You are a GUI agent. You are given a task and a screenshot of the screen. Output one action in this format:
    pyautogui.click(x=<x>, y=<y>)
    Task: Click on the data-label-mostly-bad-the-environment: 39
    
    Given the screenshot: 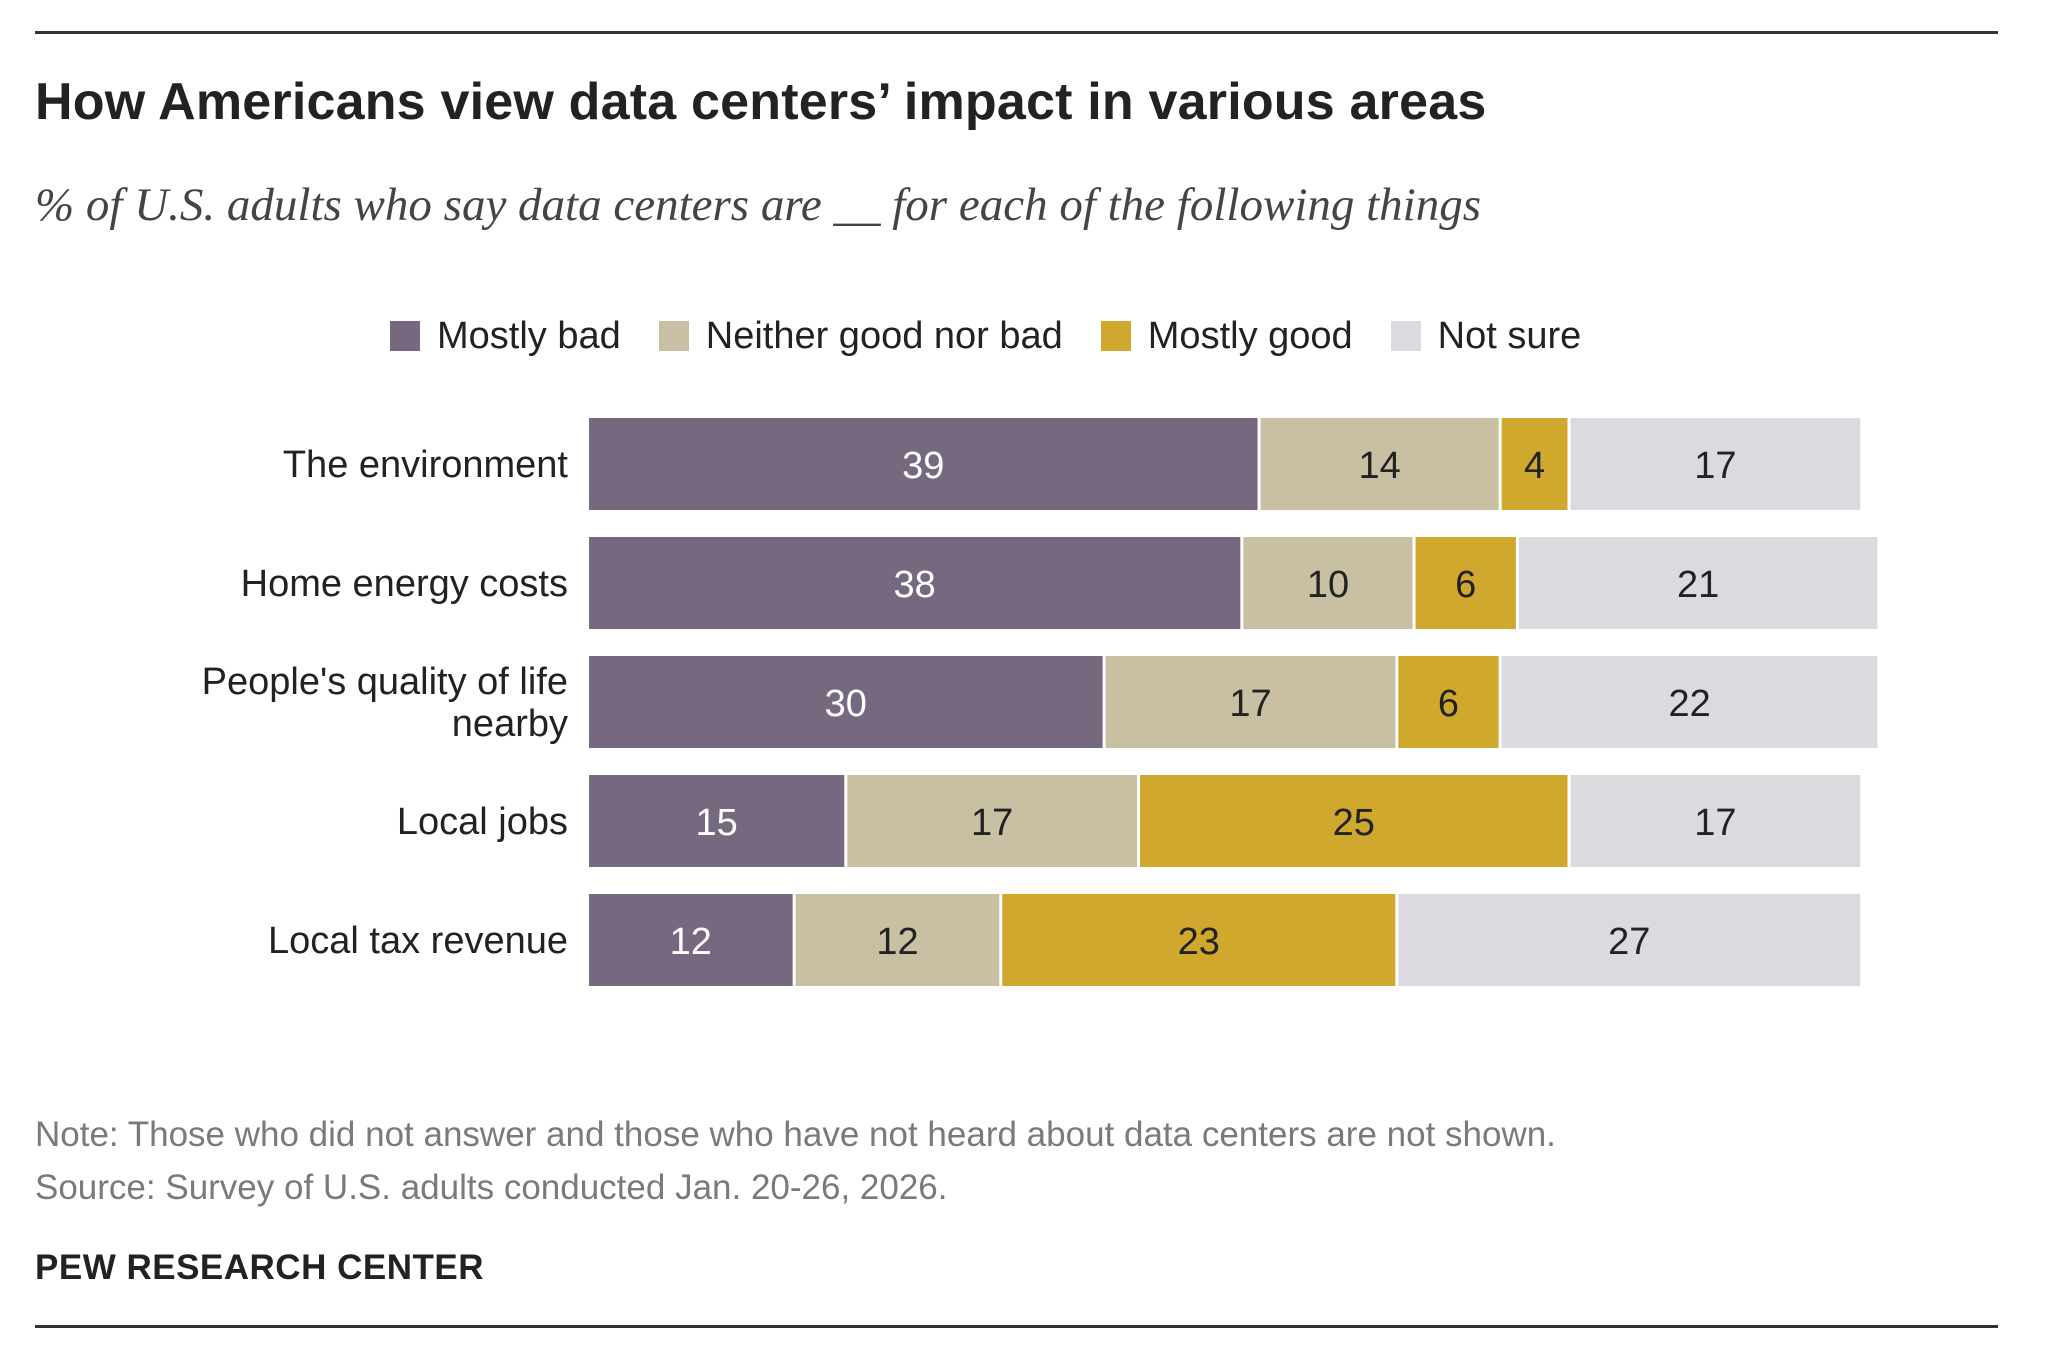 What is the action you would take?
    pyautogui.click(x=923, y=466)
    